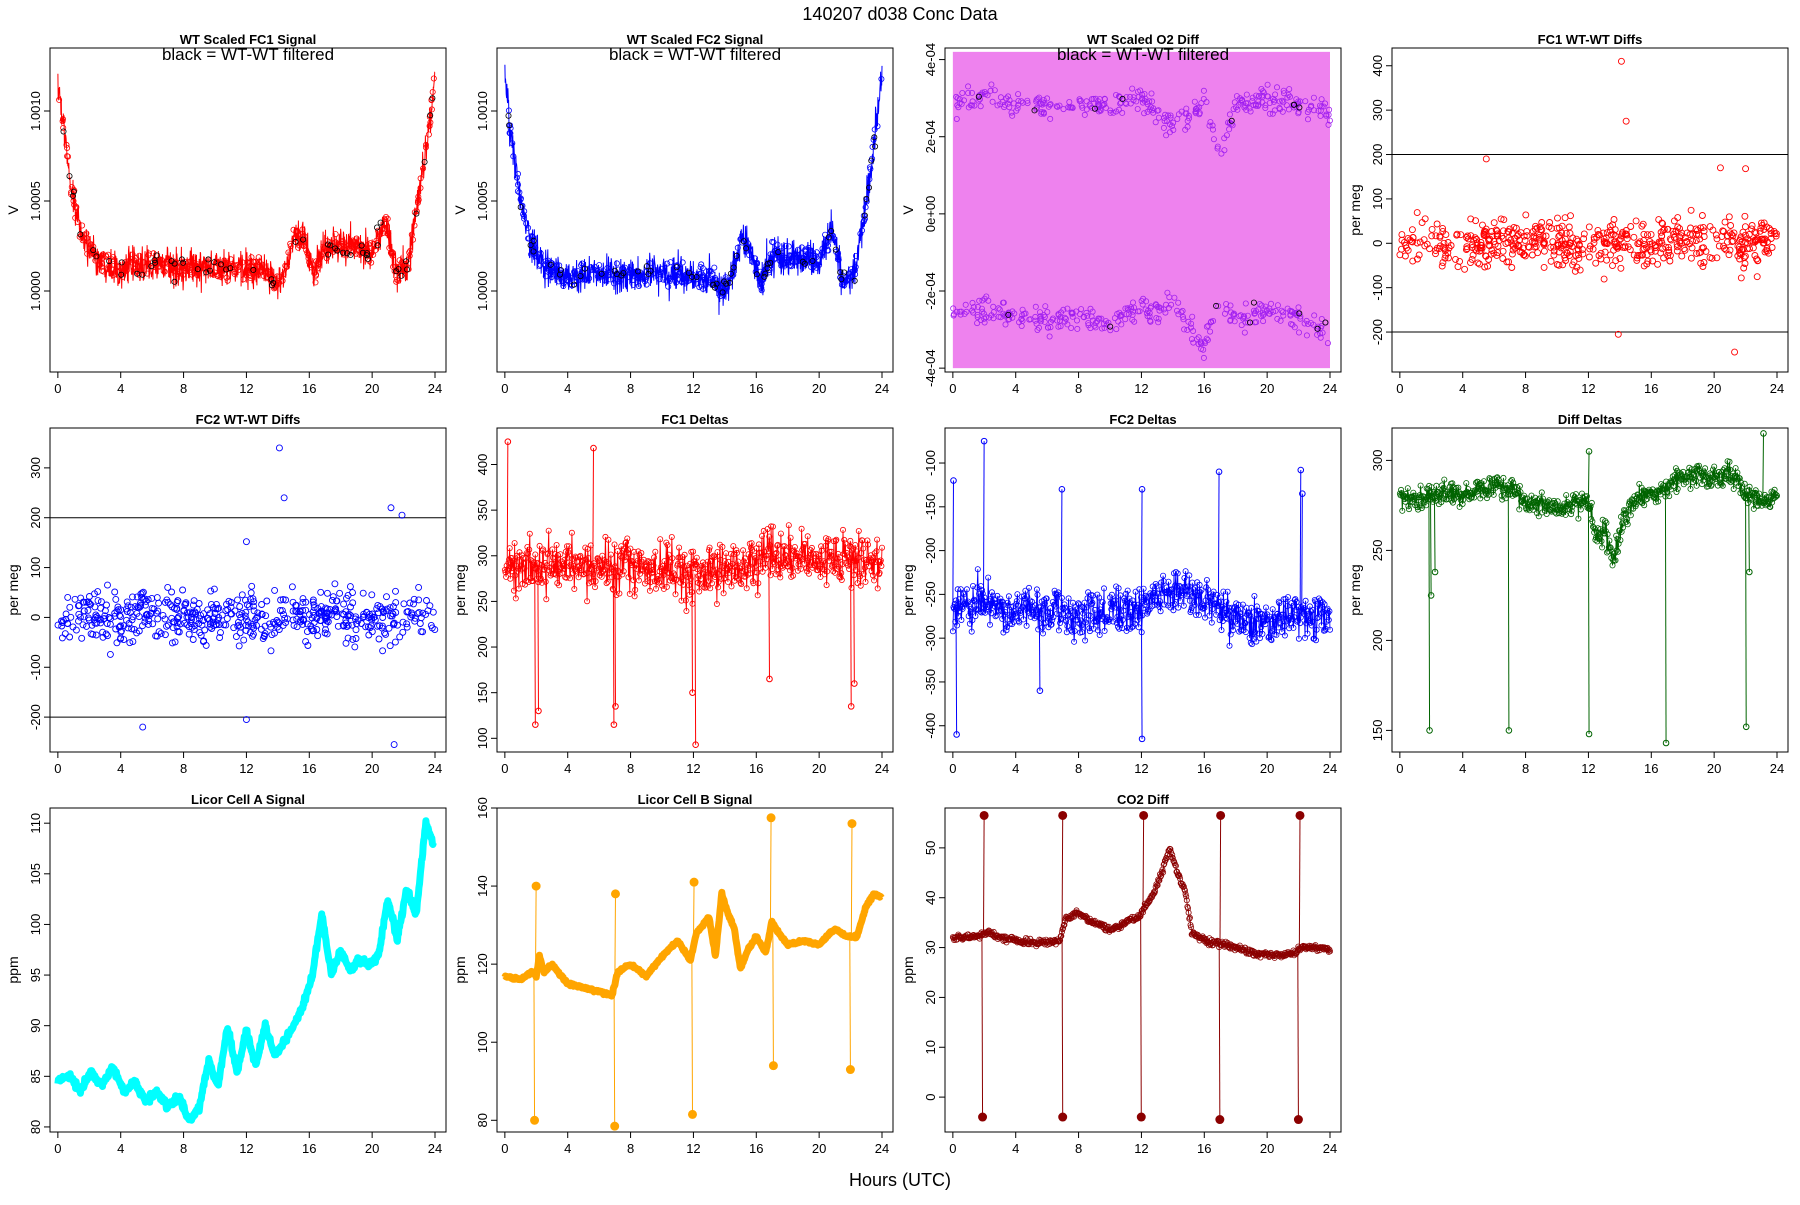  What do you see at coordinates (35, 518) in the screenshot?
I see `y-tick-label: 200` at bounding box center [35, 518].